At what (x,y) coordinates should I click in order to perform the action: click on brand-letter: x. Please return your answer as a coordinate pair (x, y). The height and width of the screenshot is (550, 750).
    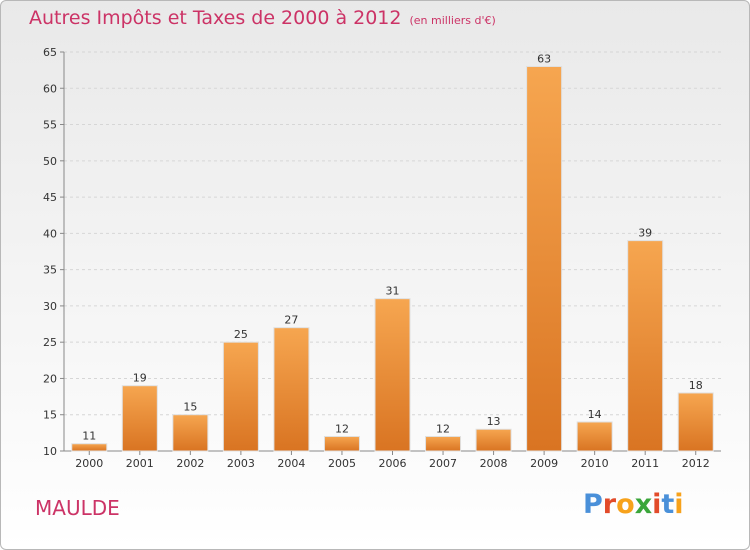
    Looking at the image, I should click on (643, 504).